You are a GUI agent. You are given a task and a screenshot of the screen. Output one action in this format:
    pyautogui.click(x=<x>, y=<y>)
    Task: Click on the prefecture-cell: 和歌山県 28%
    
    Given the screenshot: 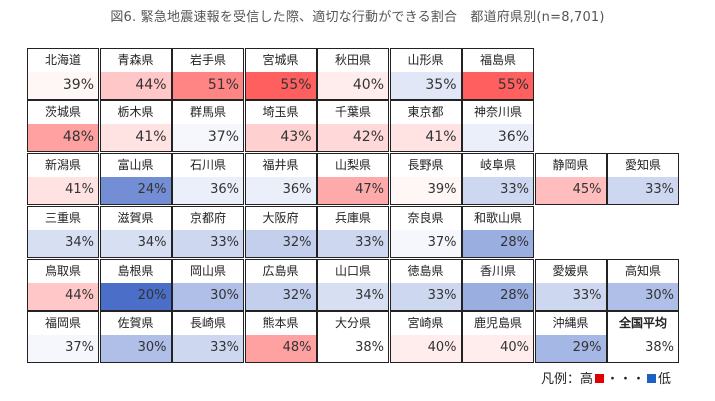 What is the action you would take?
    pyautogui.click(x=498, y=232)
    